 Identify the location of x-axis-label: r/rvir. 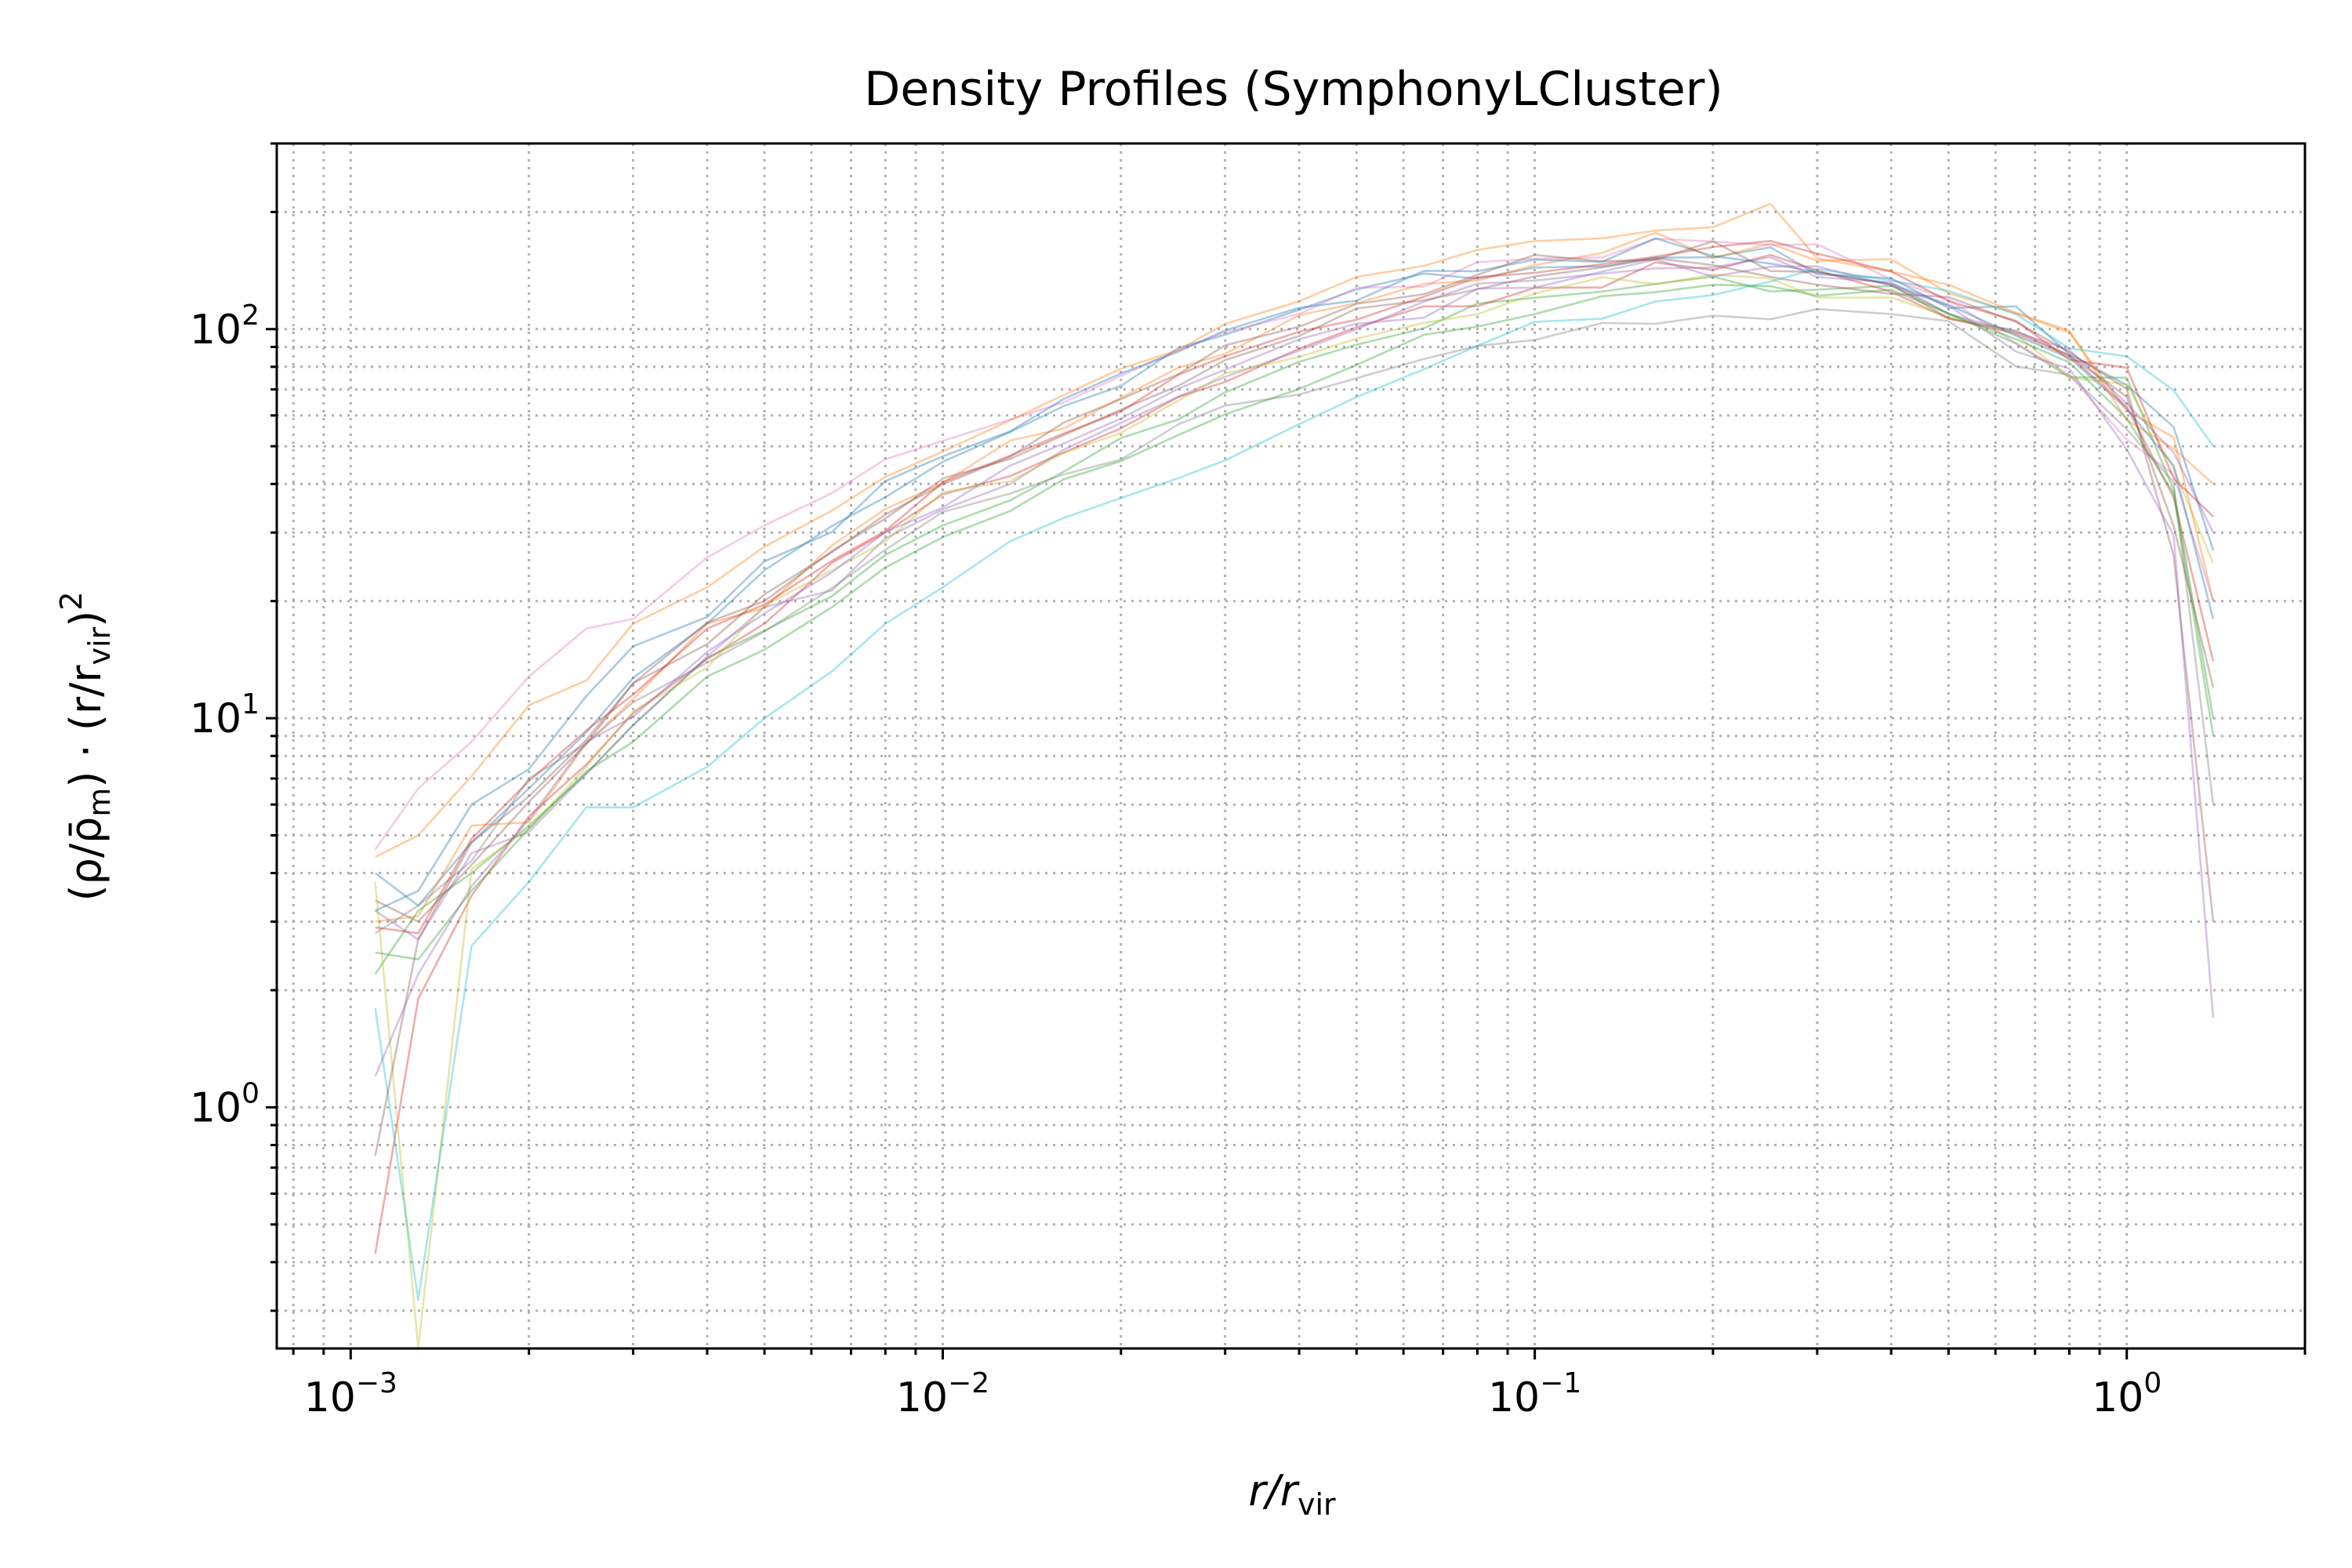
(1292, 1494).